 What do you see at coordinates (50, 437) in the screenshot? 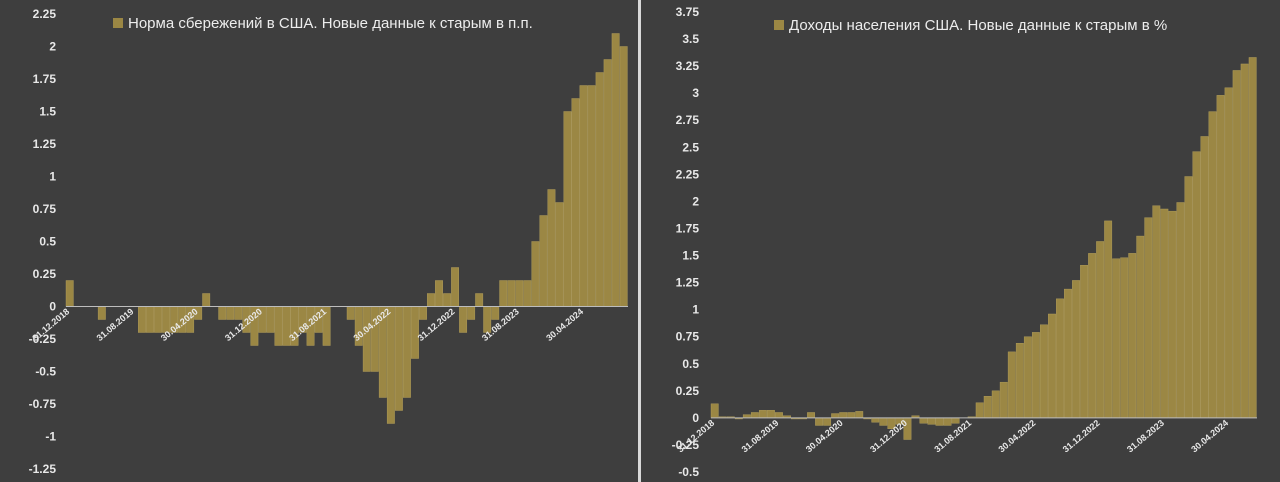
I see `y-tick-label: -1` at bounding box center [50, 437].